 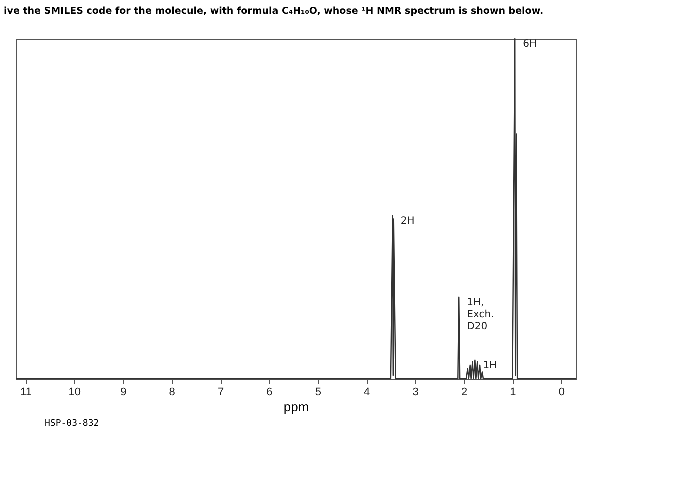 What do you see at coordinates (367, 392) in the screenshot?
I see `x-tick-label: 4` at bounding box center [367, 392].